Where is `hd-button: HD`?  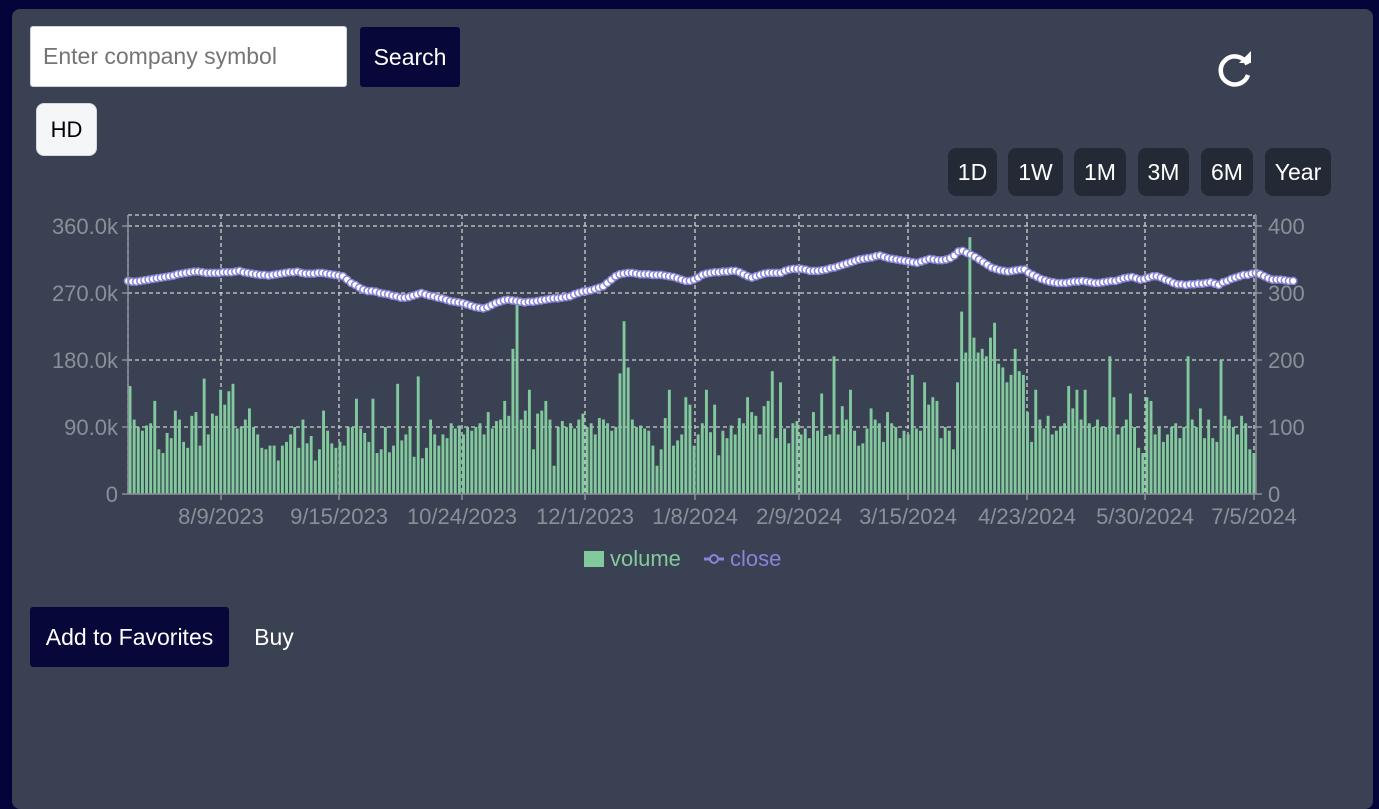
hd-button: HD is located at coordinates (66, 129).